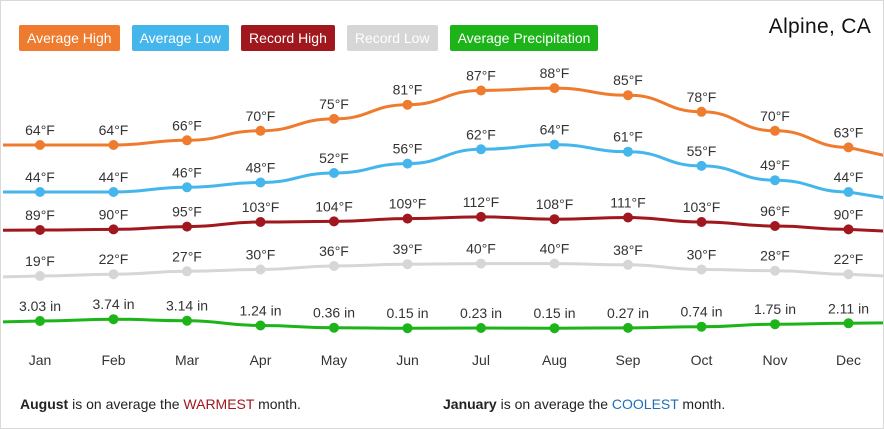 The width and height of the screenshot is (884, 429). I want to click on x-axis-labels: Jan Feb Mar Apr May Jun Jul Aug Sep Oct Nov Dec, so click(445, 360).